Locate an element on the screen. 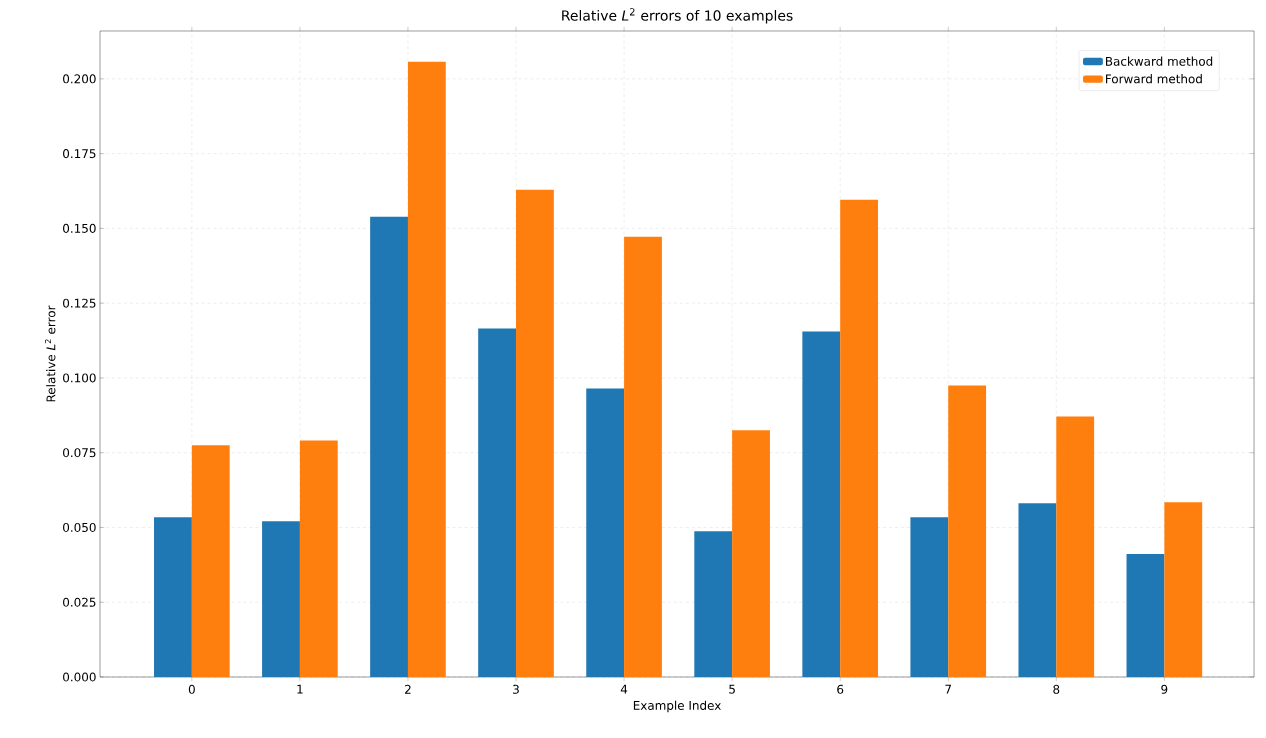  y-tick-label: 0.100 is located at coordinates (79, 378).